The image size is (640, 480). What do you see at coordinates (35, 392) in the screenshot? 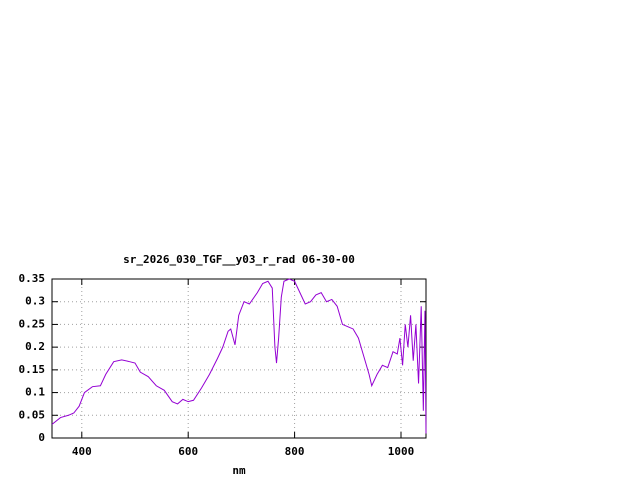
I see `y-tick-label: 0.1` at bounding box center [35, 392].